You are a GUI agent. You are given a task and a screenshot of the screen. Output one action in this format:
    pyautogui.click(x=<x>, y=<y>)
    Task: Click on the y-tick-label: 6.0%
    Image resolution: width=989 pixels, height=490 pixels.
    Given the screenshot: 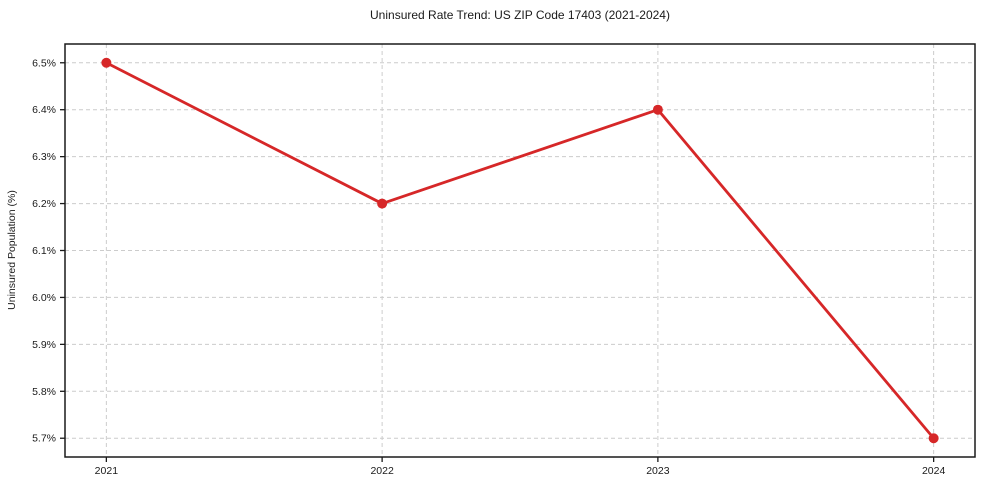 What is the action you would take?
    pyautogui.click(x=44, y=298)
    